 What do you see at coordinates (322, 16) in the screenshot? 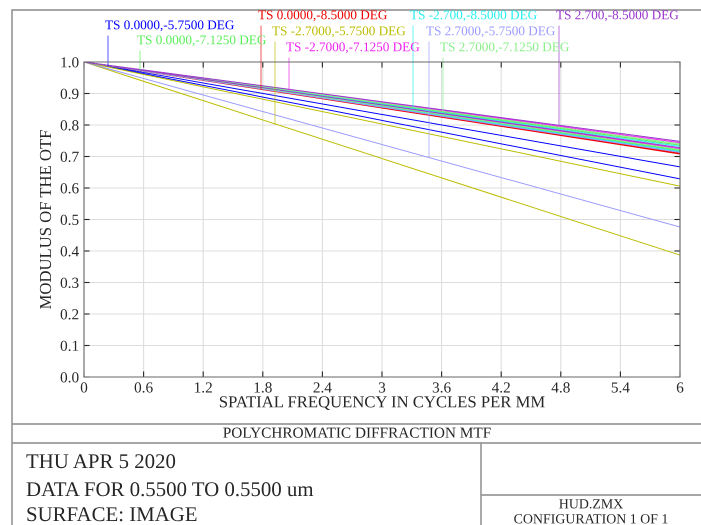
I see `text: TS 0.0000,-8.5000 DEG` at bounding box center [322, 16].